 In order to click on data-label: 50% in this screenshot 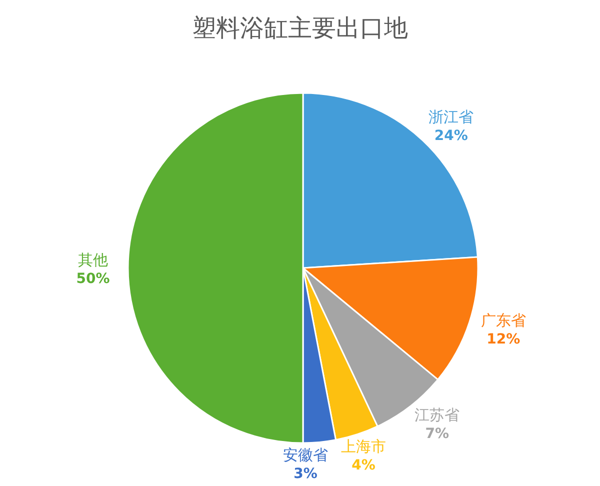, I will do `click(93, 279)`.